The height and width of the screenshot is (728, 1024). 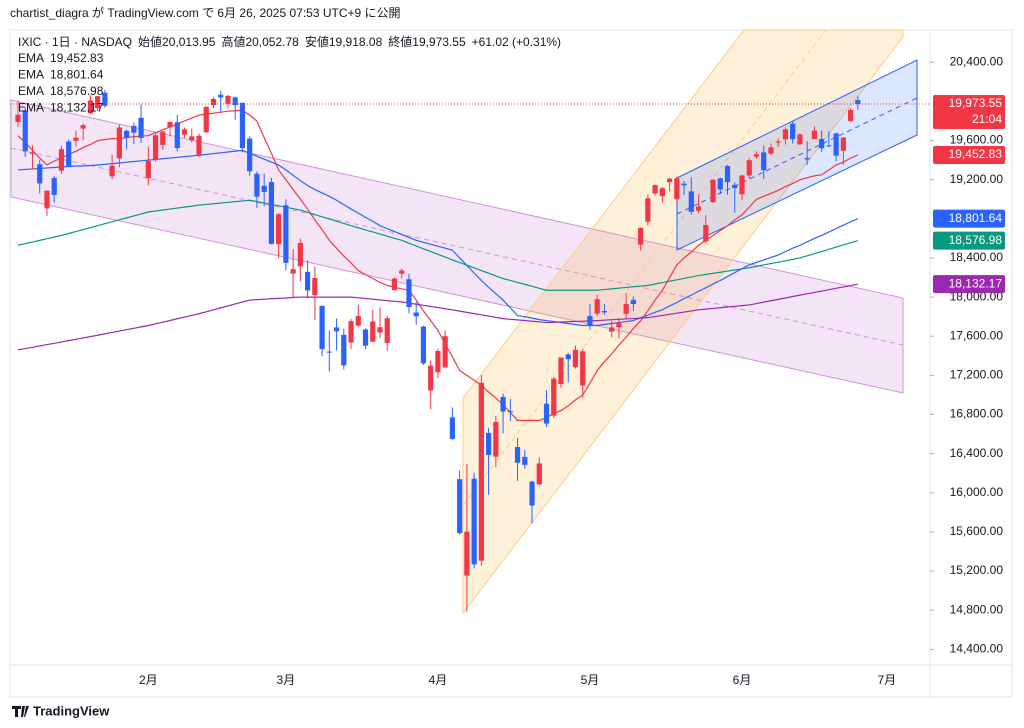 What do you see at coordinates (976, 103) in the screenshot?
I see `last-price-label: 19,973.55` at bounding box center [976, 103].